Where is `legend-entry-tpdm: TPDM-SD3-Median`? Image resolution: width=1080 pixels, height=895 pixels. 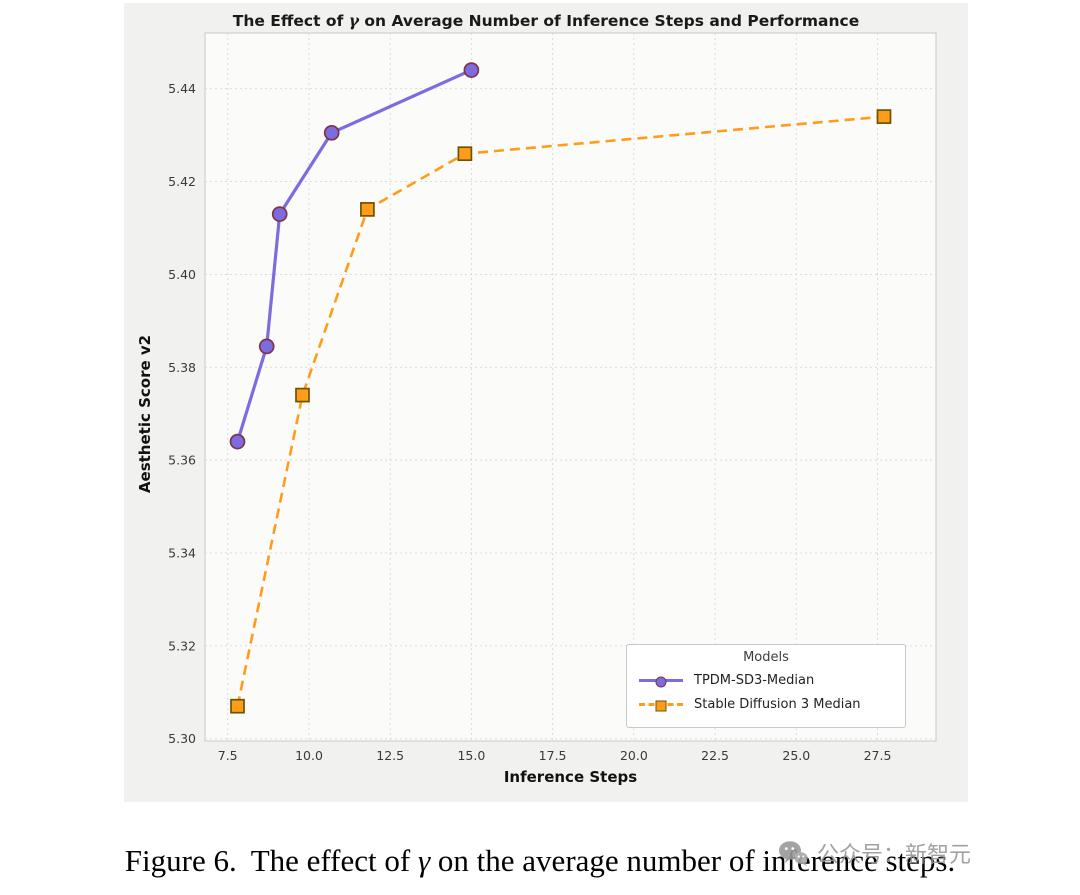
legend-entry-tpdm: TPDM-SD3-Median is located at coordinates (766, 680).